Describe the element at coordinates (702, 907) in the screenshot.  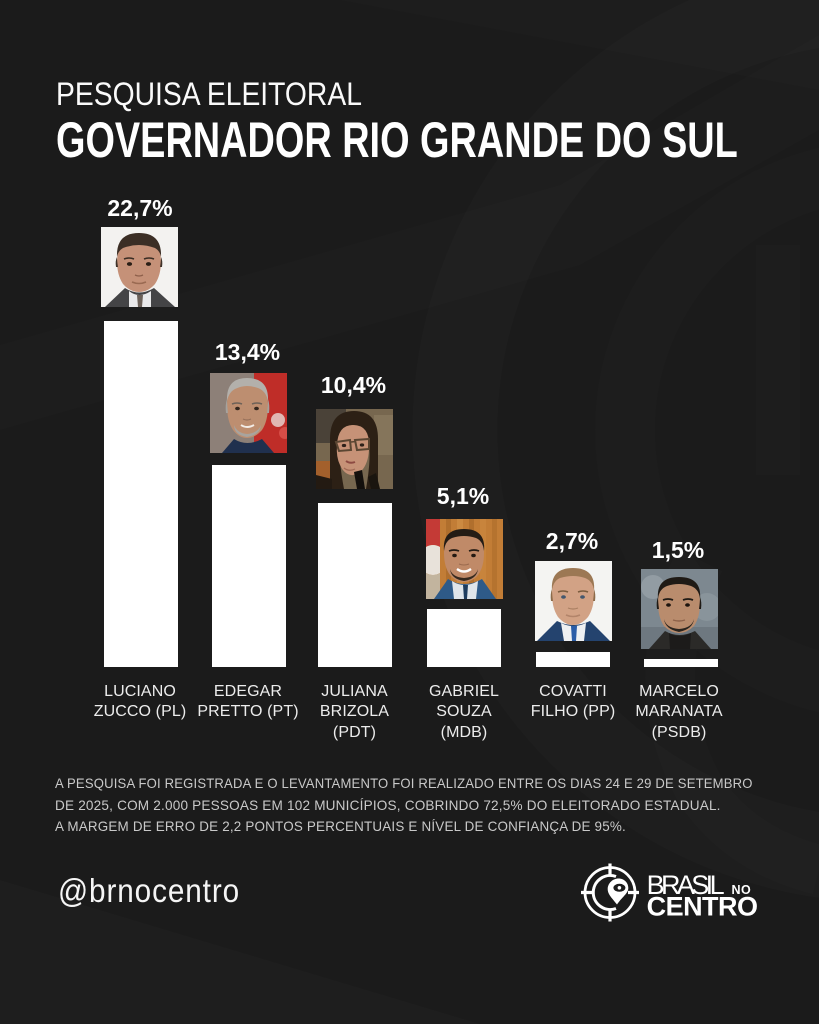
I see `svg-text: CENTRO` at that location.